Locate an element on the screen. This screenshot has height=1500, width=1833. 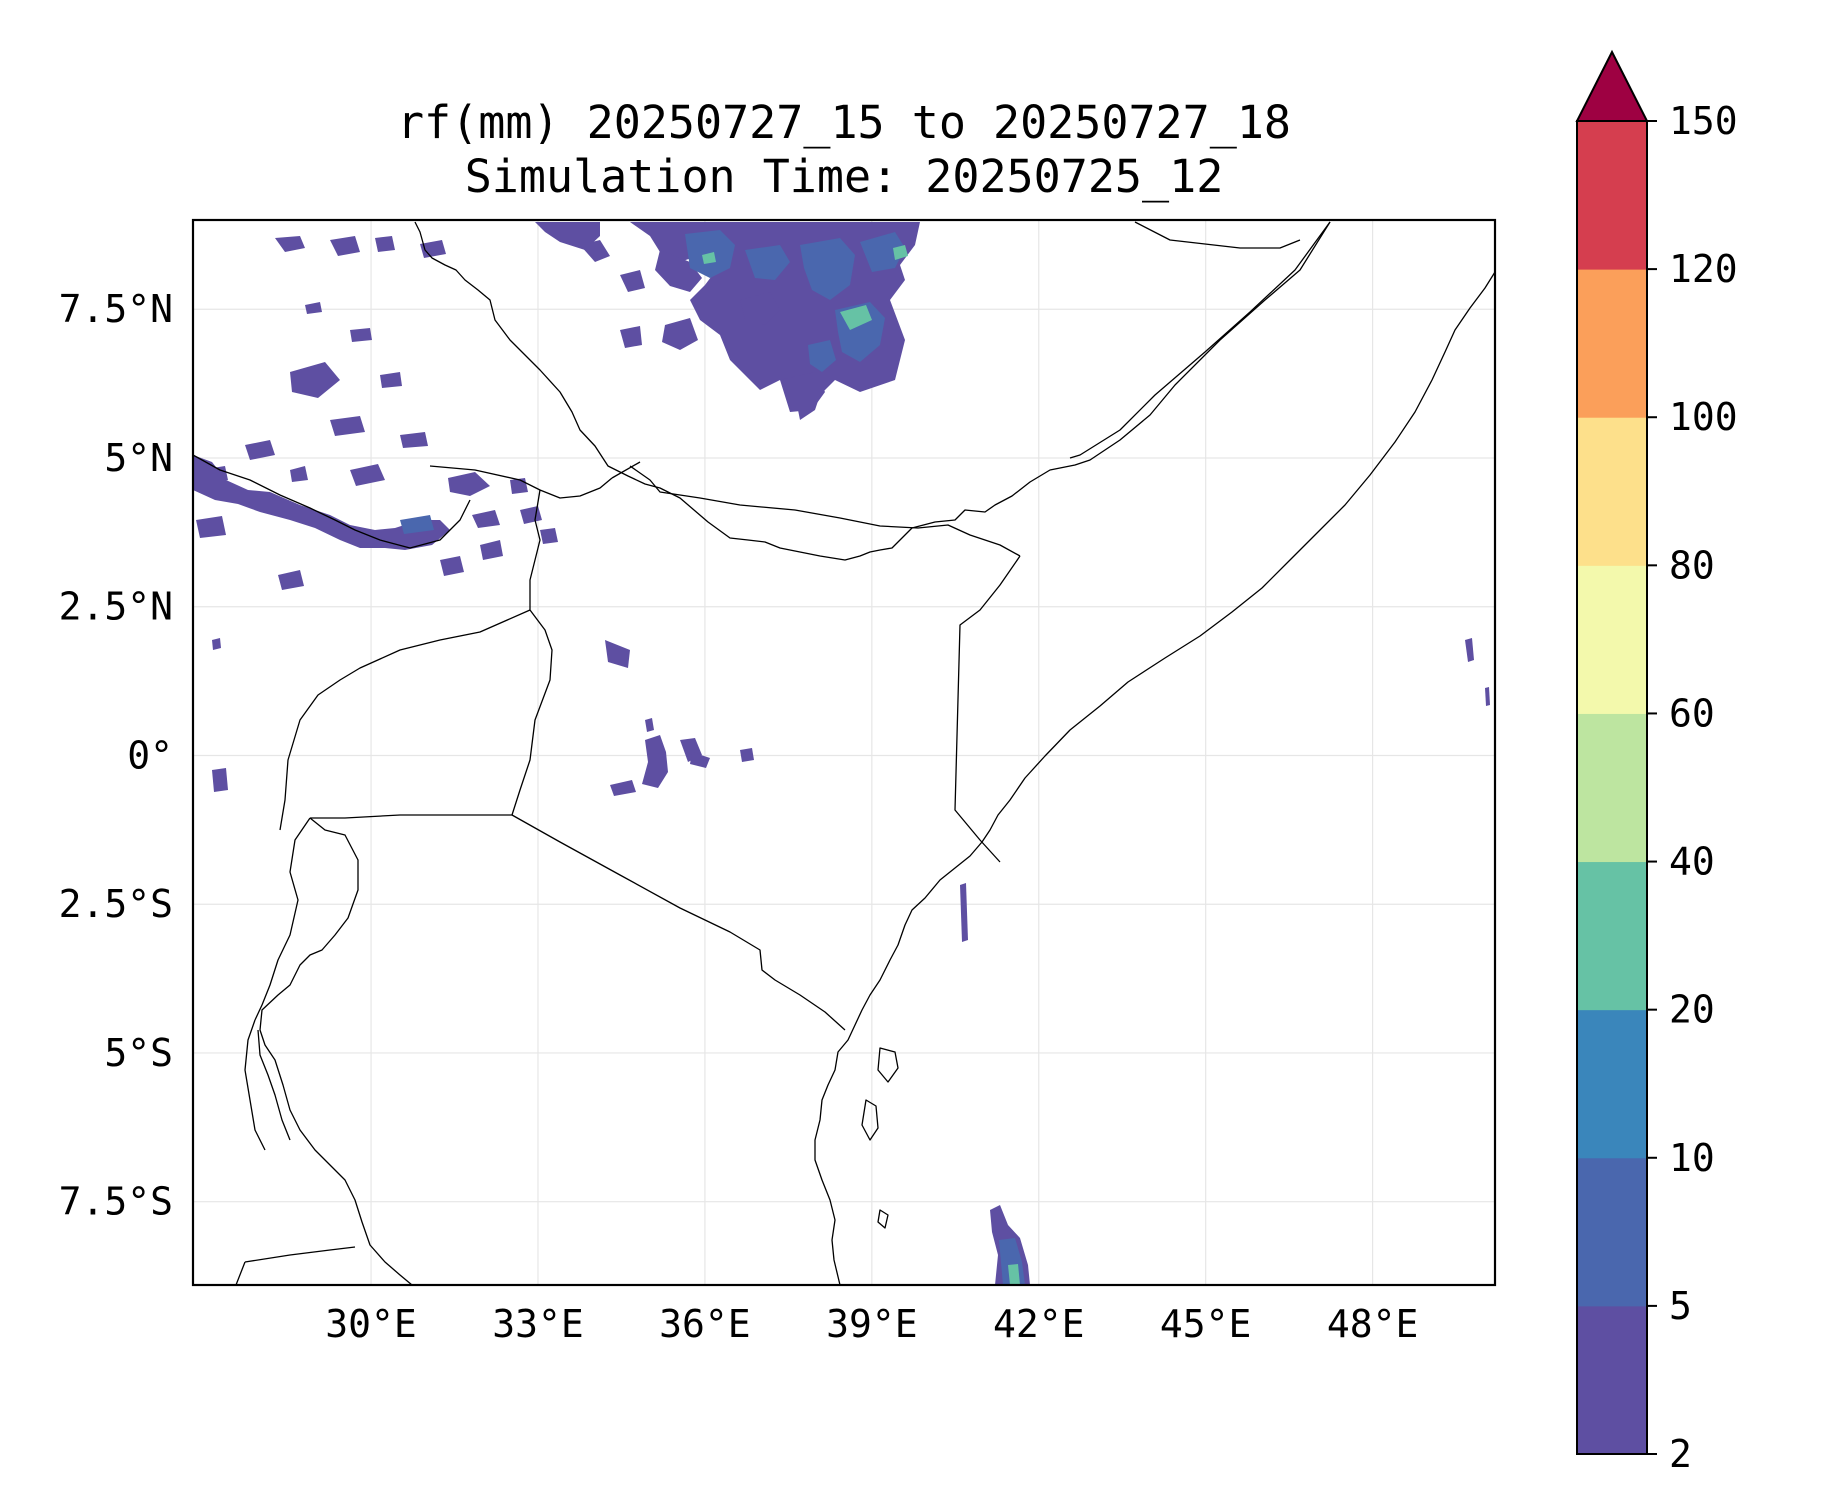
colorbar-tick-label: 10 is located at coordinates (1692, 1158).